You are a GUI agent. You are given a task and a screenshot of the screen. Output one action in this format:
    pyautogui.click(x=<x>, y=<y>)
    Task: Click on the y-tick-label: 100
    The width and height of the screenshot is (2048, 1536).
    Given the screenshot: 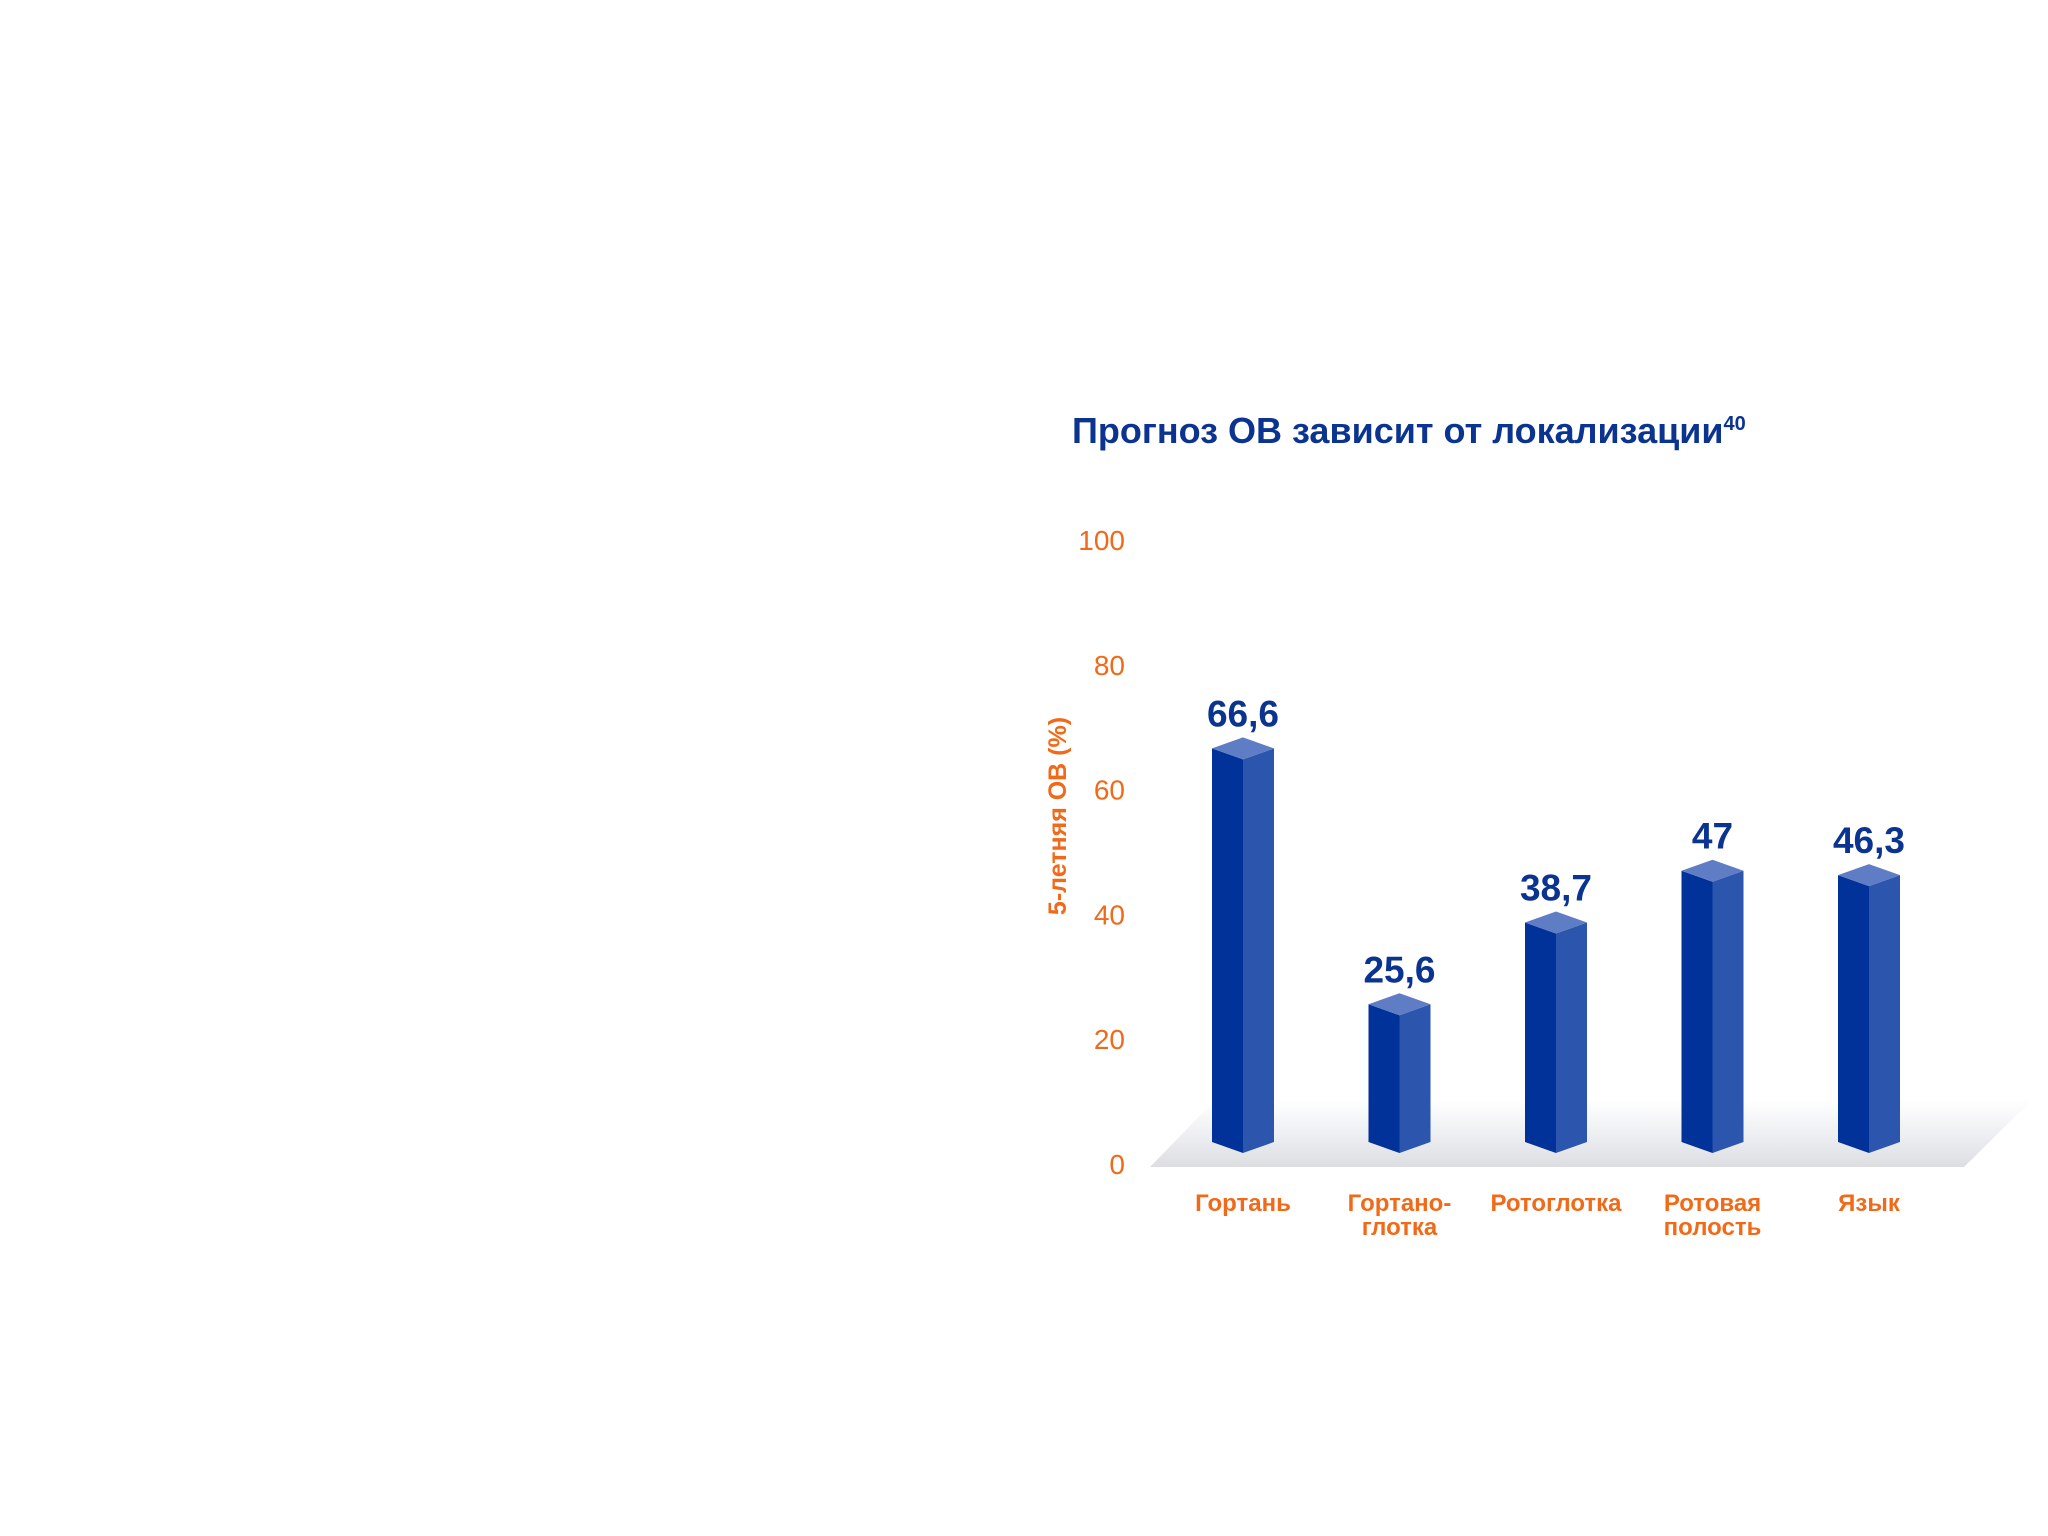 What is the action you would take?
    pyautogui.click(x=1101, y=540)
    